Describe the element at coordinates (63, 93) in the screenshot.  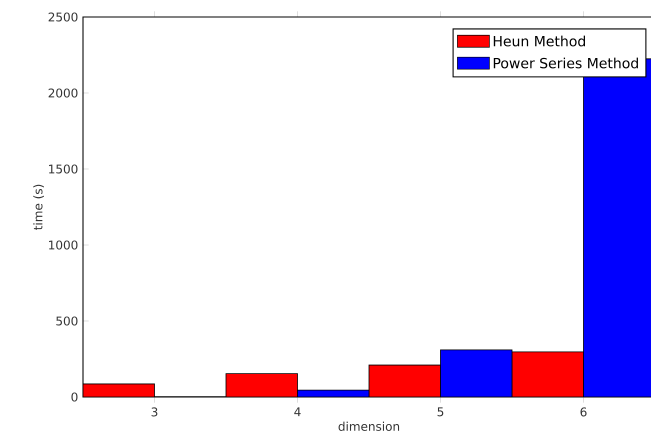
I see `y-tick-label: 2000` at that location.